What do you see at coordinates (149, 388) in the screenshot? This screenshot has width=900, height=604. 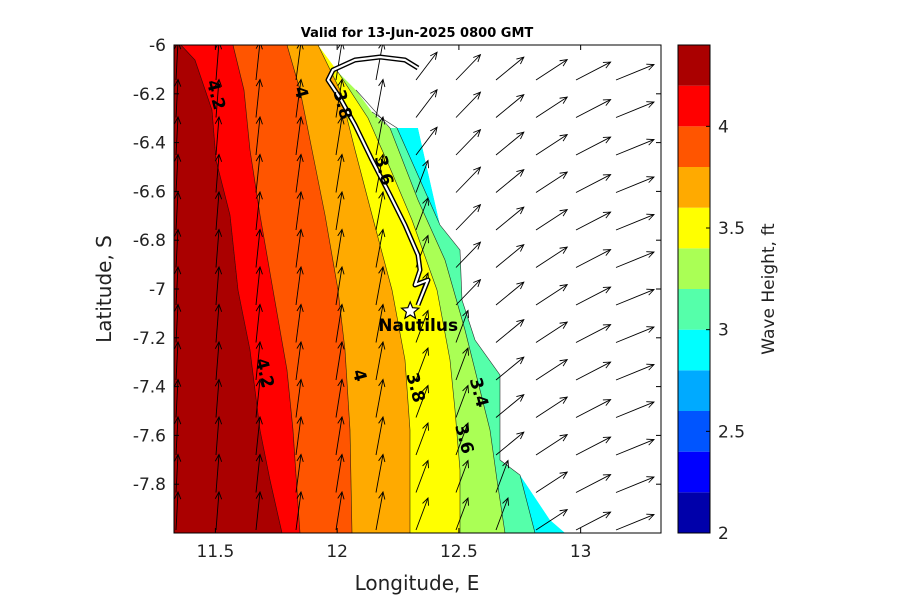 I see `y-tick-label: -7.4` at bounding box center [149, 388].